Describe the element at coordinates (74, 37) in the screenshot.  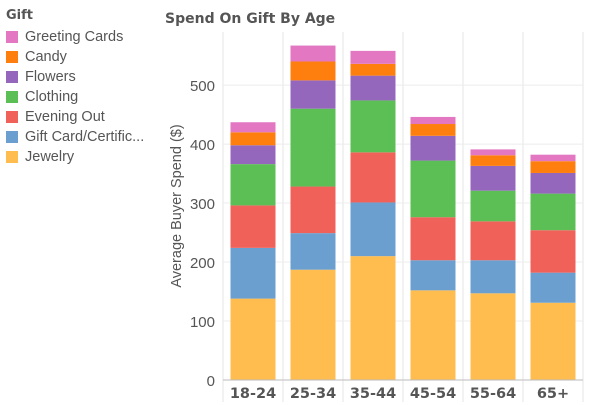
I see `legend-label: Greeting Cards` at that location.